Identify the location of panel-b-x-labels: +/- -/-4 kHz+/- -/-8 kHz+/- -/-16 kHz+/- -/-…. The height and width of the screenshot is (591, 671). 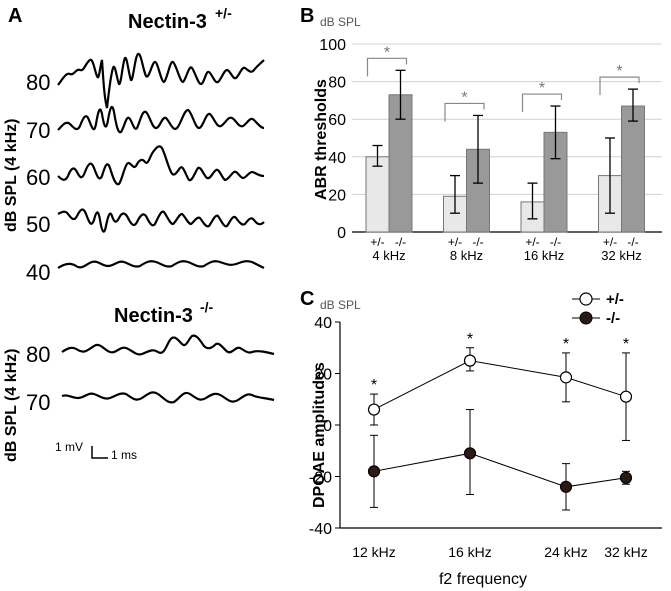
(505, 249).